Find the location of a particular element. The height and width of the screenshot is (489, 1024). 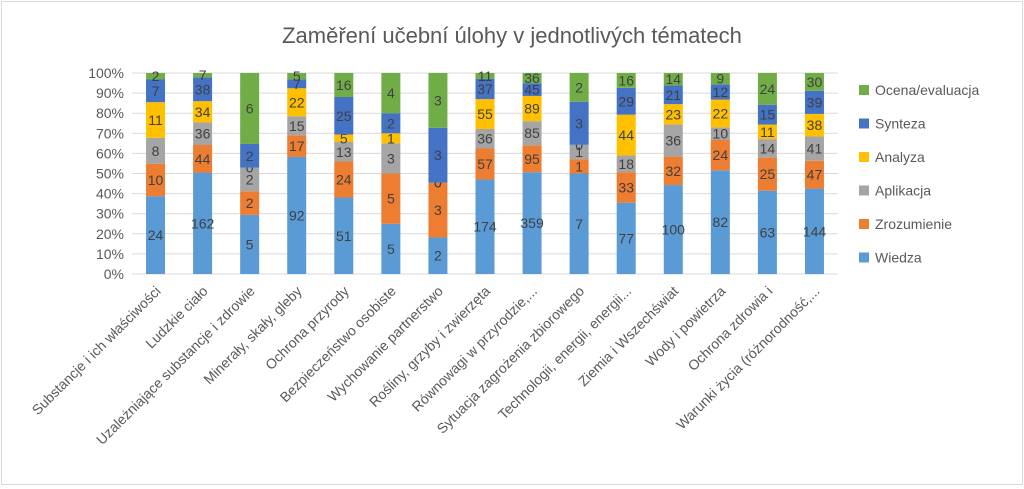

data-label: 82 is located at coordinates (721, 222).